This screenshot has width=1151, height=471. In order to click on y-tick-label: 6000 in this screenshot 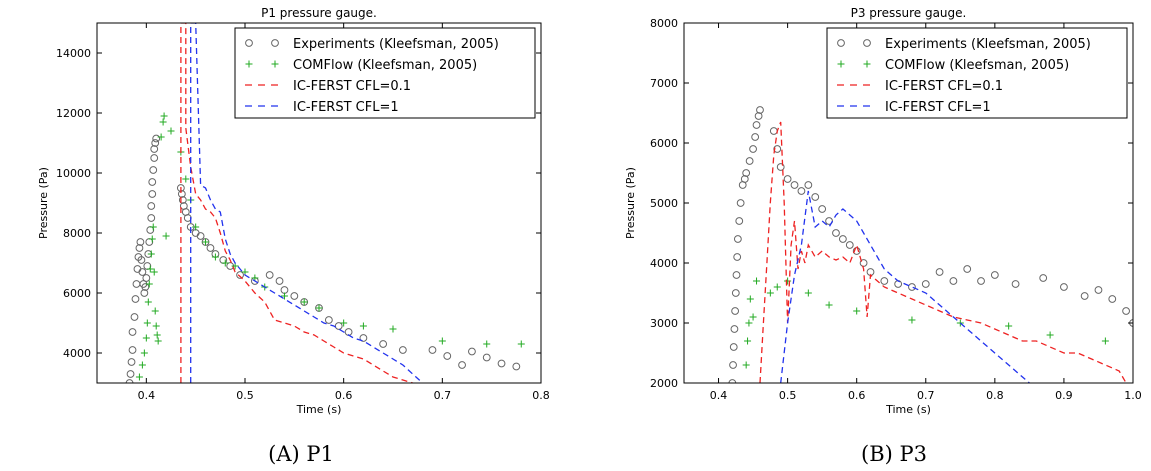, I will do `click(664, 143)`.